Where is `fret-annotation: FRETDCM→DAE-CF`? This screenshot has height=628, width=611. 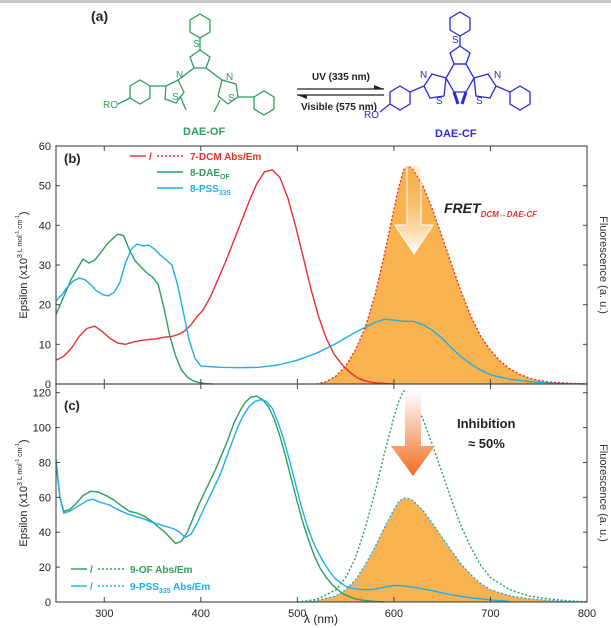
fret-annotation: FRETDCM→DAE-CF is located at coordinates (491, 209).